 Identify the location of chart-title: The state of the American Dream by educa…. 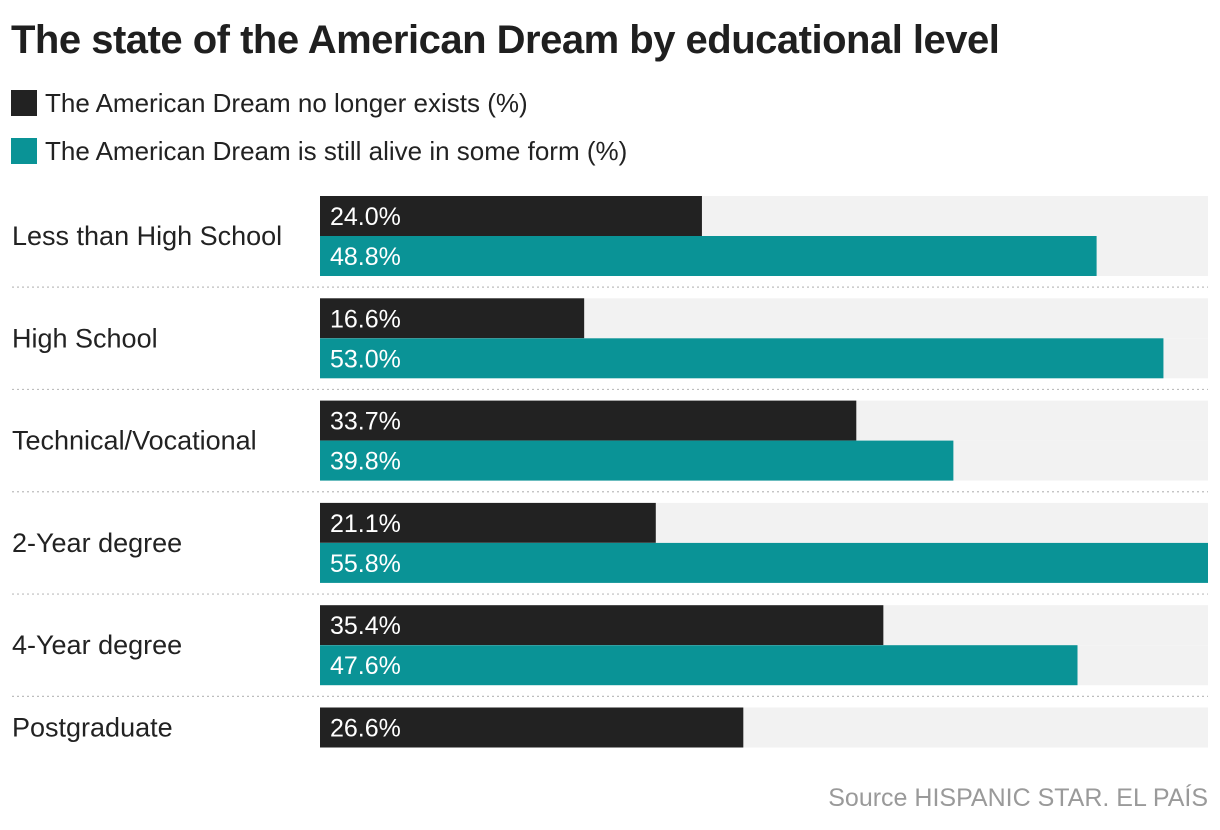
(505, 40).